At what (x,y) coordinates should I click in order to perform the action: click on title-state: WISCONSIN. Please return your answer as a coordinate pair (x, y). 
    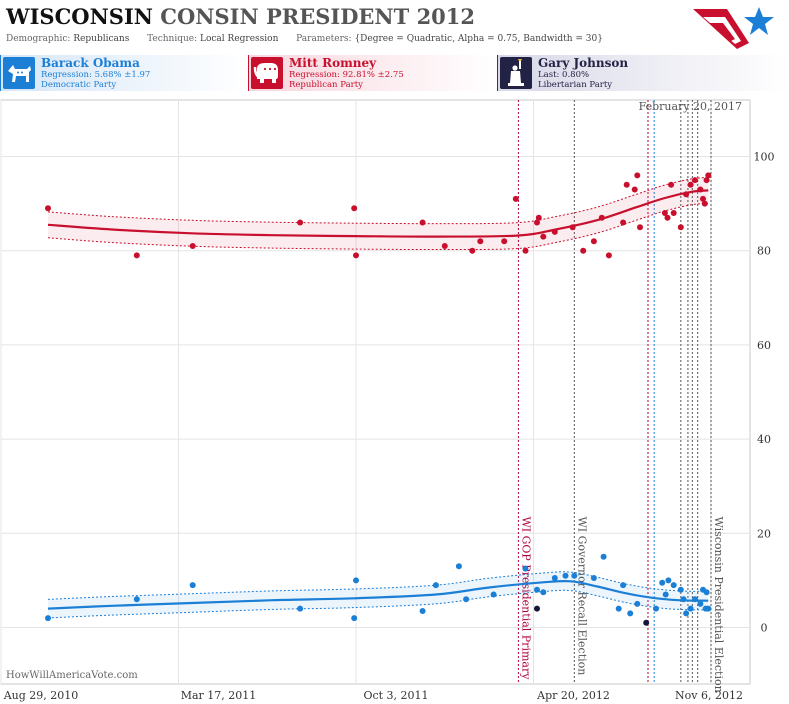
    Looking at the image, I should click on (79, 16).